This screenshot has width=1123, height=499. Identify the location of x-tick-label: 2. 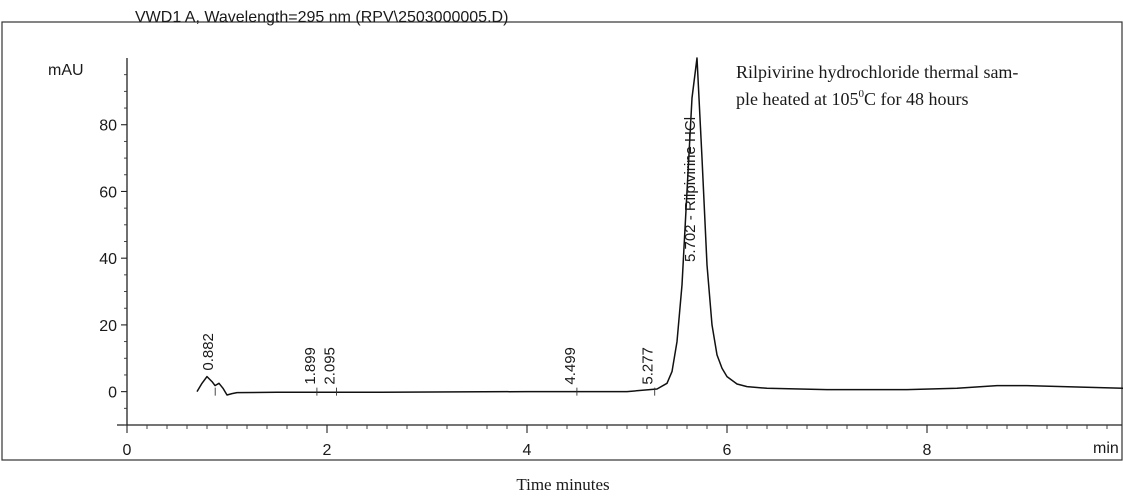
(327, 450).